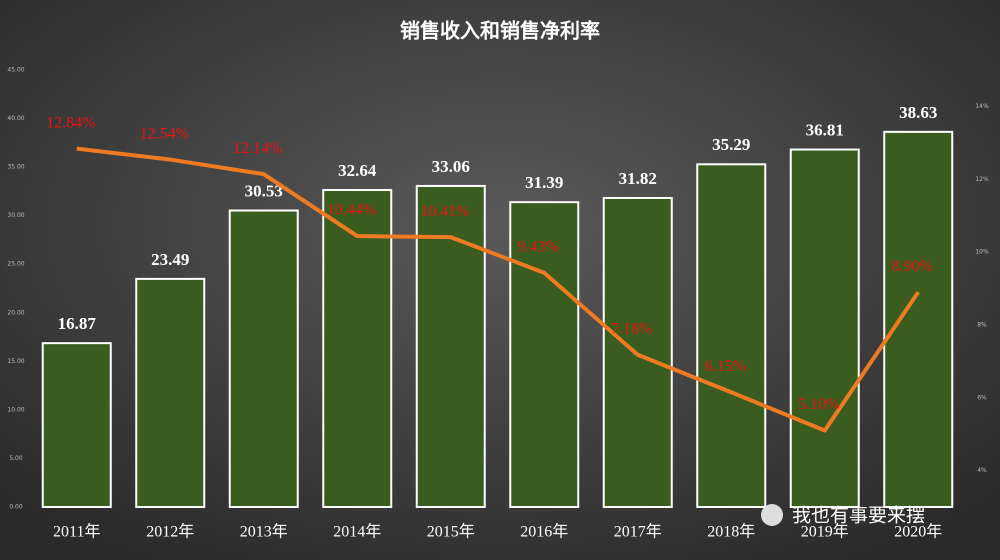  I want to click on x-tick-label: 2012年, so click(170, 532).